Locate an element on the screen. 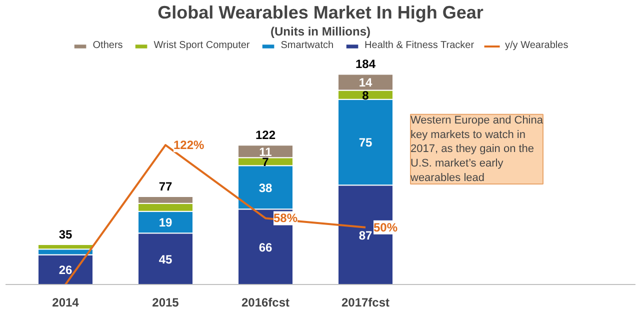 This screenshot has width=640, height=312. total-label: 122 is located at coordinates (265, 135).